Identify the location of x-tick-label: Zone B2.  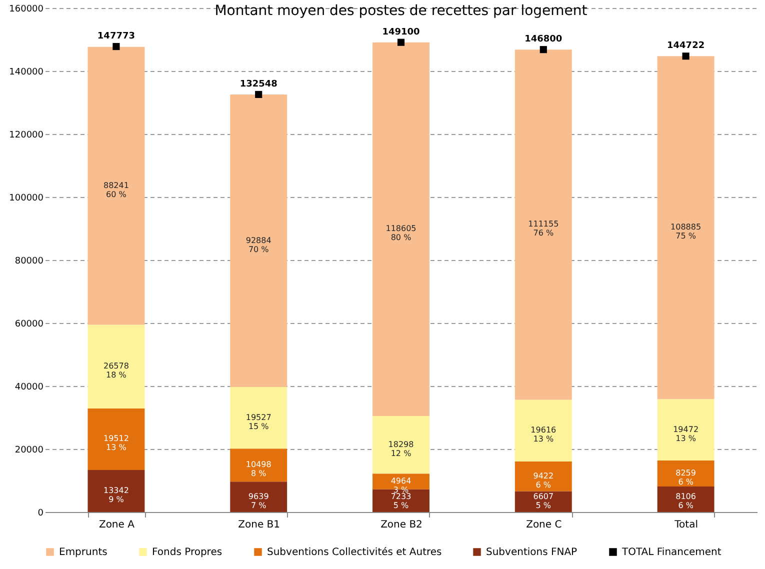
(401, 525).